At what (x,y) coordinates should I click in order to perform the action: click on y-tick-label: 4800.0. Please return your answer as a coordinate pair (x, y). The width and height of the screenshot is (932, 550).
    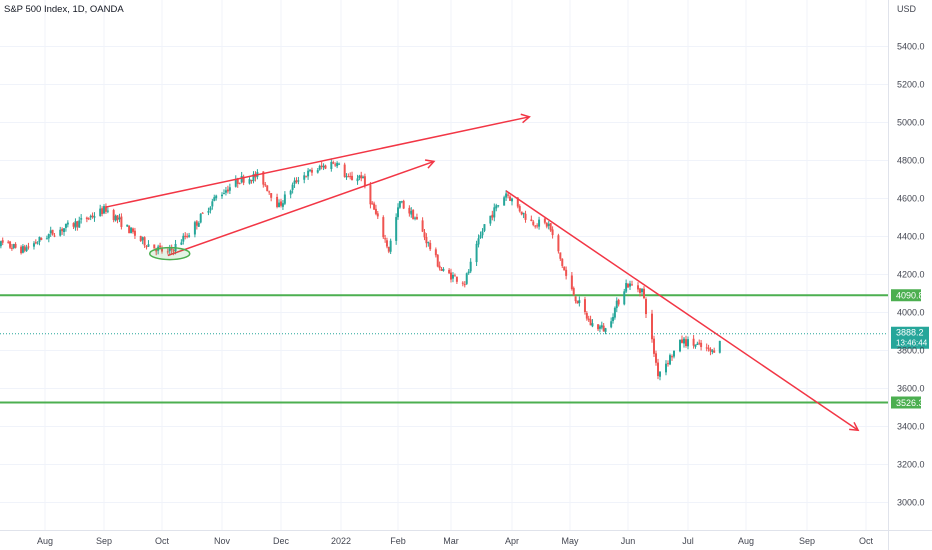
    Looking at the image, I should click on (911, 161).